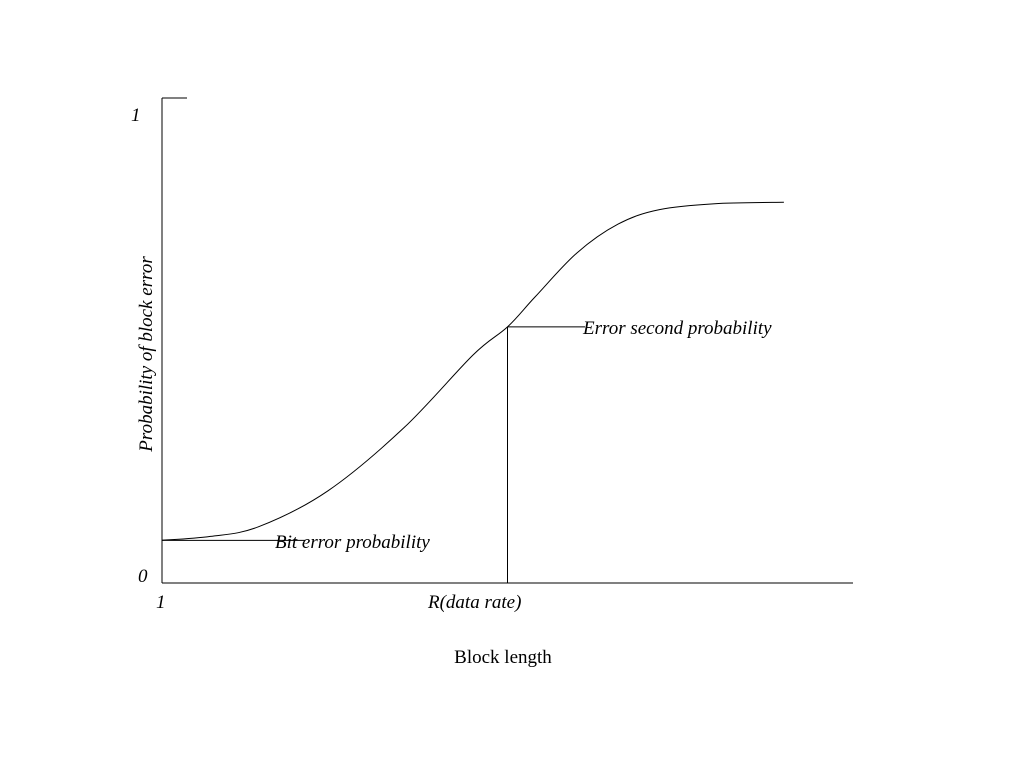 Image resolution: width=1024 pixels, height=768 pixels. I want to click on y-tick-label-bottom: 0, so click(143, 576).